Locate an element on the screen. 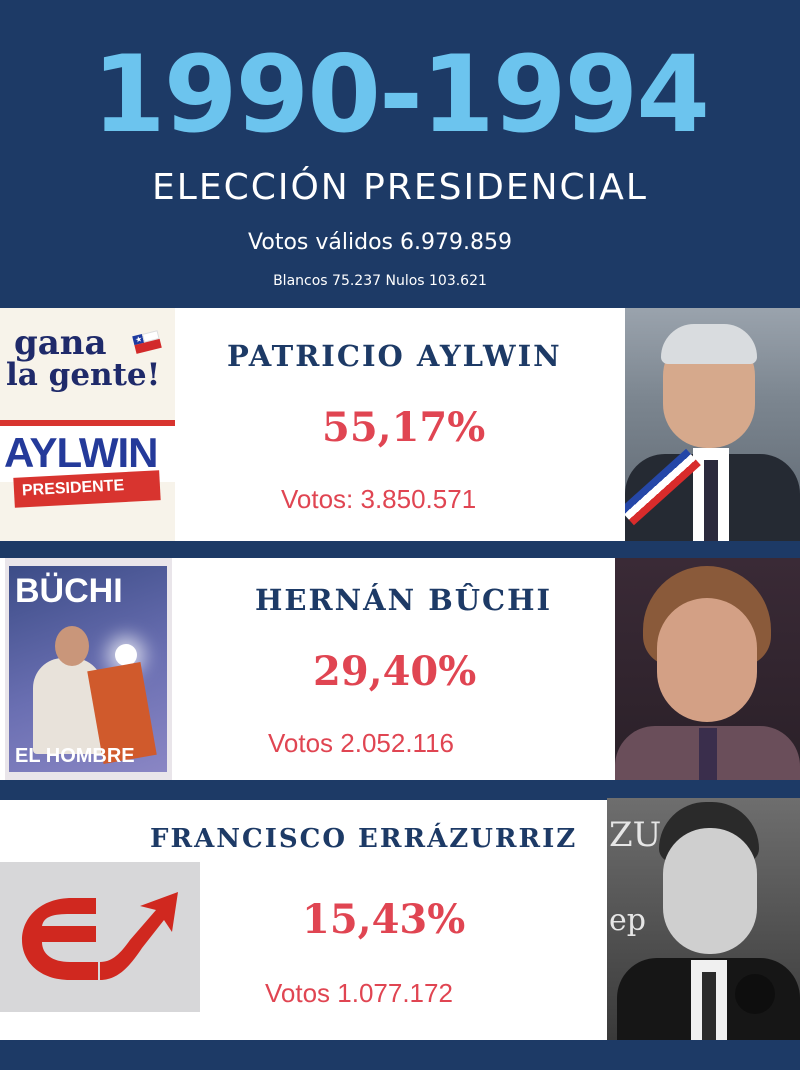 The image size is (800, 1070). errazuriz-logo is located at coordinates (100, 937).